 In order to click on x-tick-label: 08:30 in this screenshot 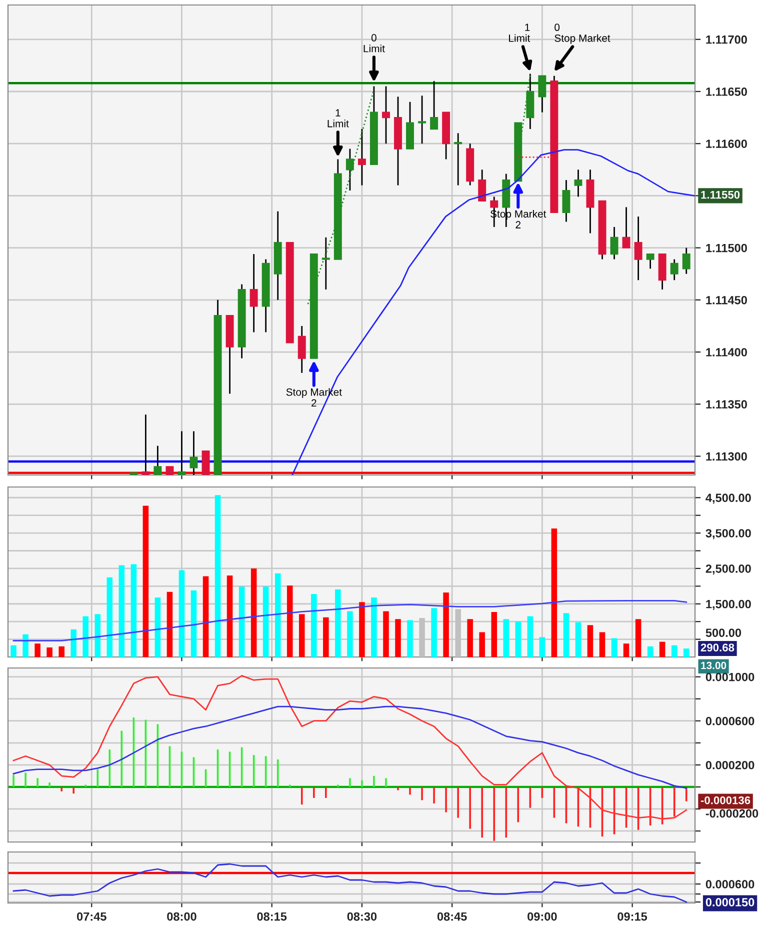, I will do `click(362, 916)`.